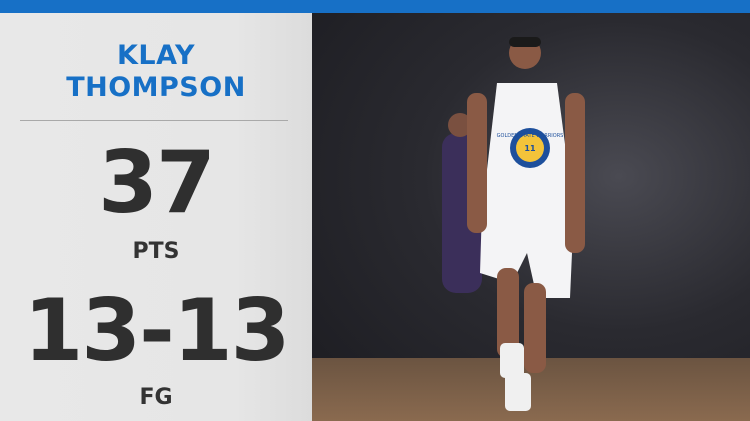 This screenshot has height=421, width=750. What do you see at coordinates (530, 136) in the screenshot?
I see `jersey-team-text: GOLDEN STATE WARRIORS` at bounding box center [530, 136].